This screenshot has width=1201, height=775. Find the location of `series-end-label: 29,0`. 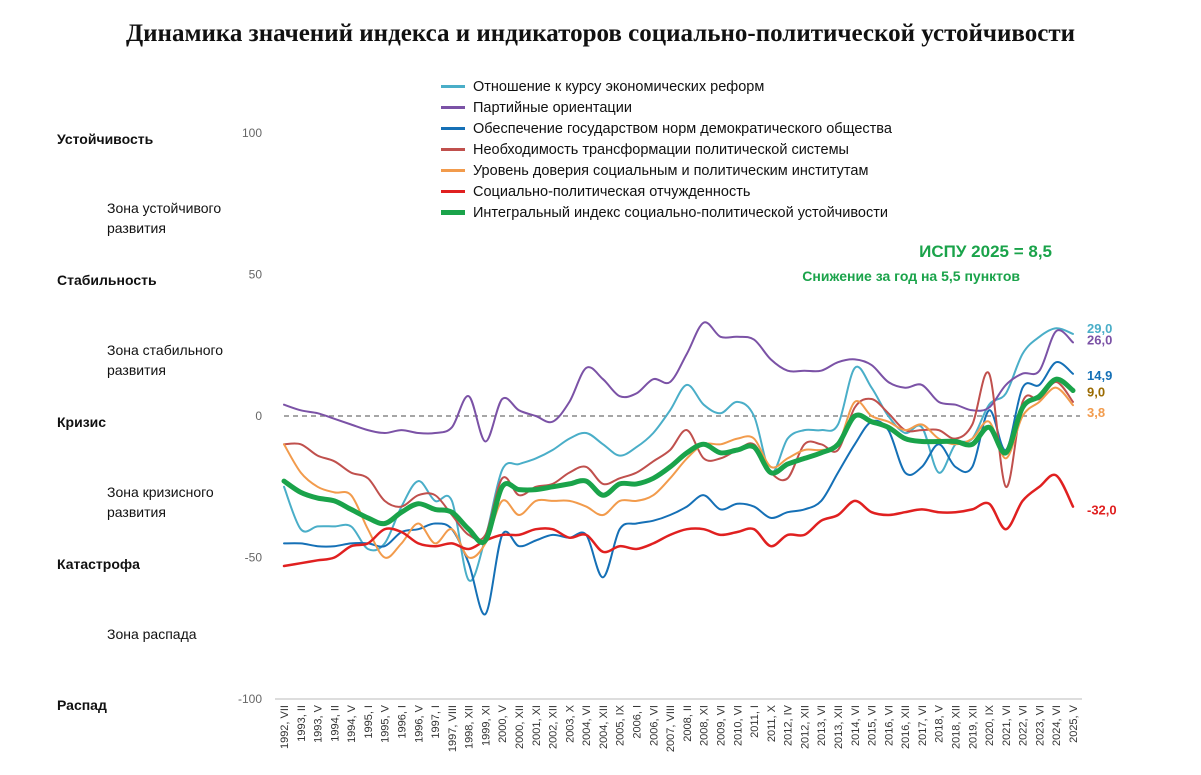

series-end-label: 29,0 is located at coordinates (1099, 328).